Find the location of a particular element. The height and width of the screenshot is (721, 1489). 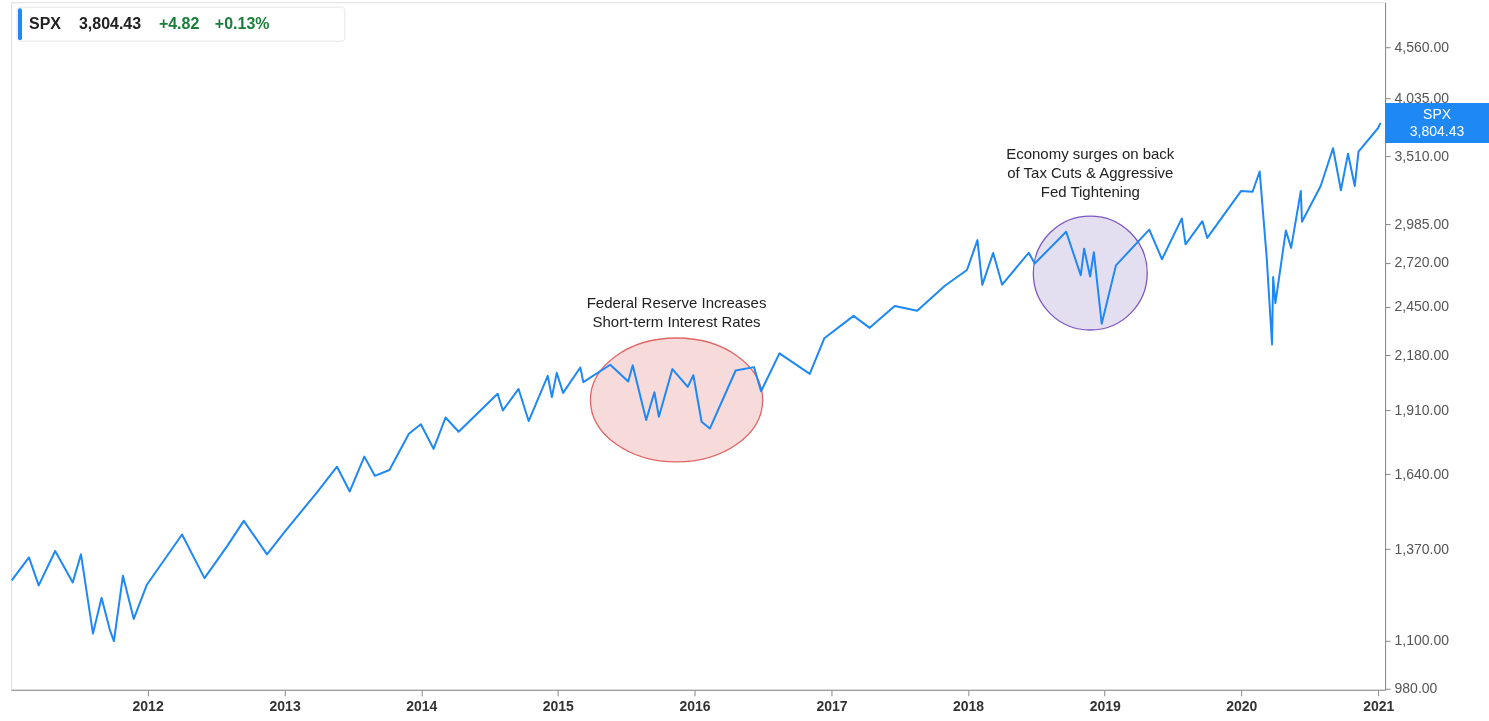

annotation: Federal Reserve Increases Short-term Interest Rates is located at coordinates (676, 312).